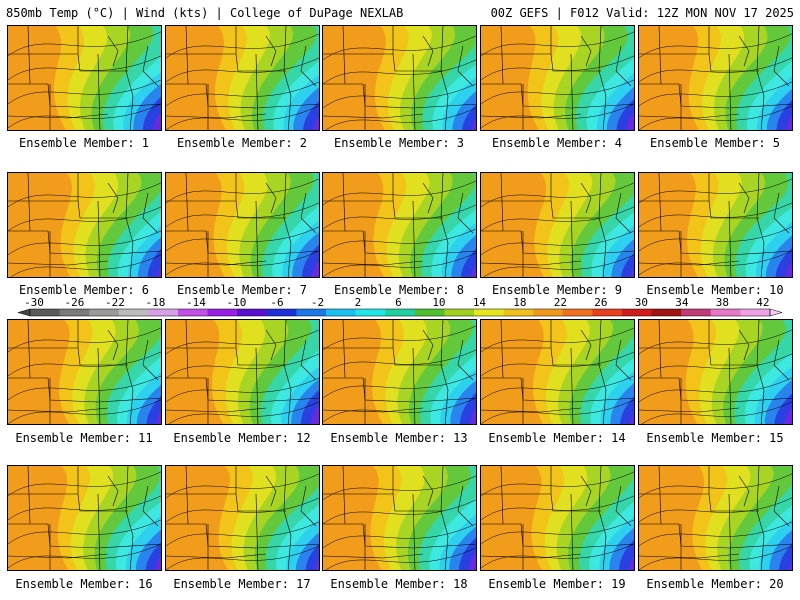 The height and width of the screenshot is (600, 800). What do you see at coordinates (560, 302) in the screenshot?
I see `colorbar-tick-label: 22` at bounding box center [560, 302].